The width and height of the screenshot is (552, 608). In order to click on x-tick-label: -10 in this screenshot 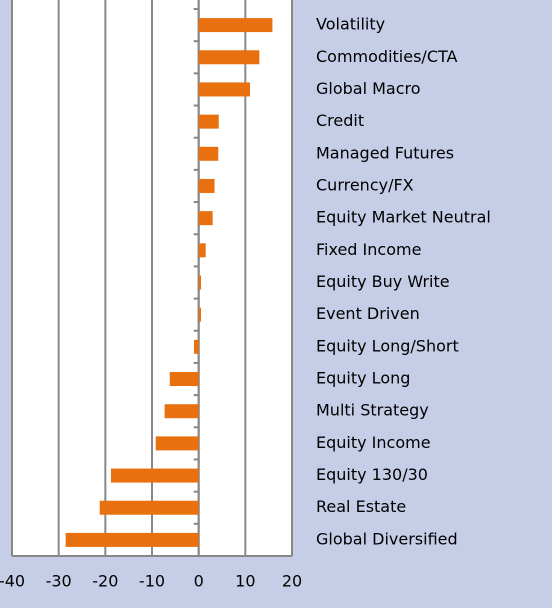, I will do `click(152, 581)`.